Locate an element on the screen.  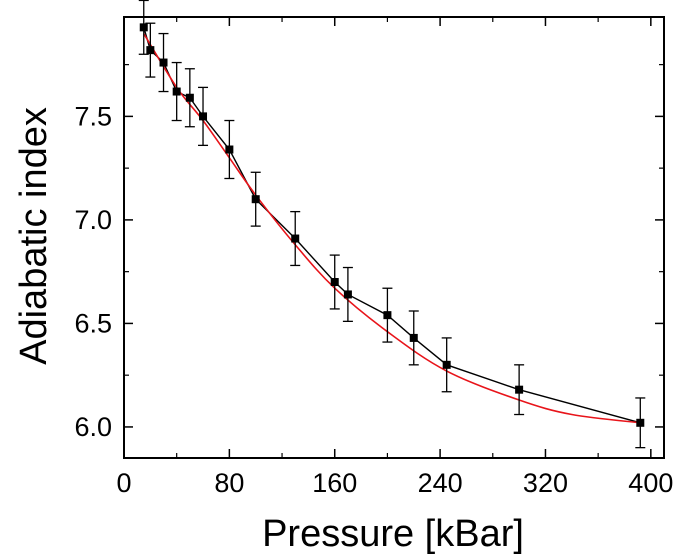
x-tick-label: 320 is located at coordinates (545, 483).